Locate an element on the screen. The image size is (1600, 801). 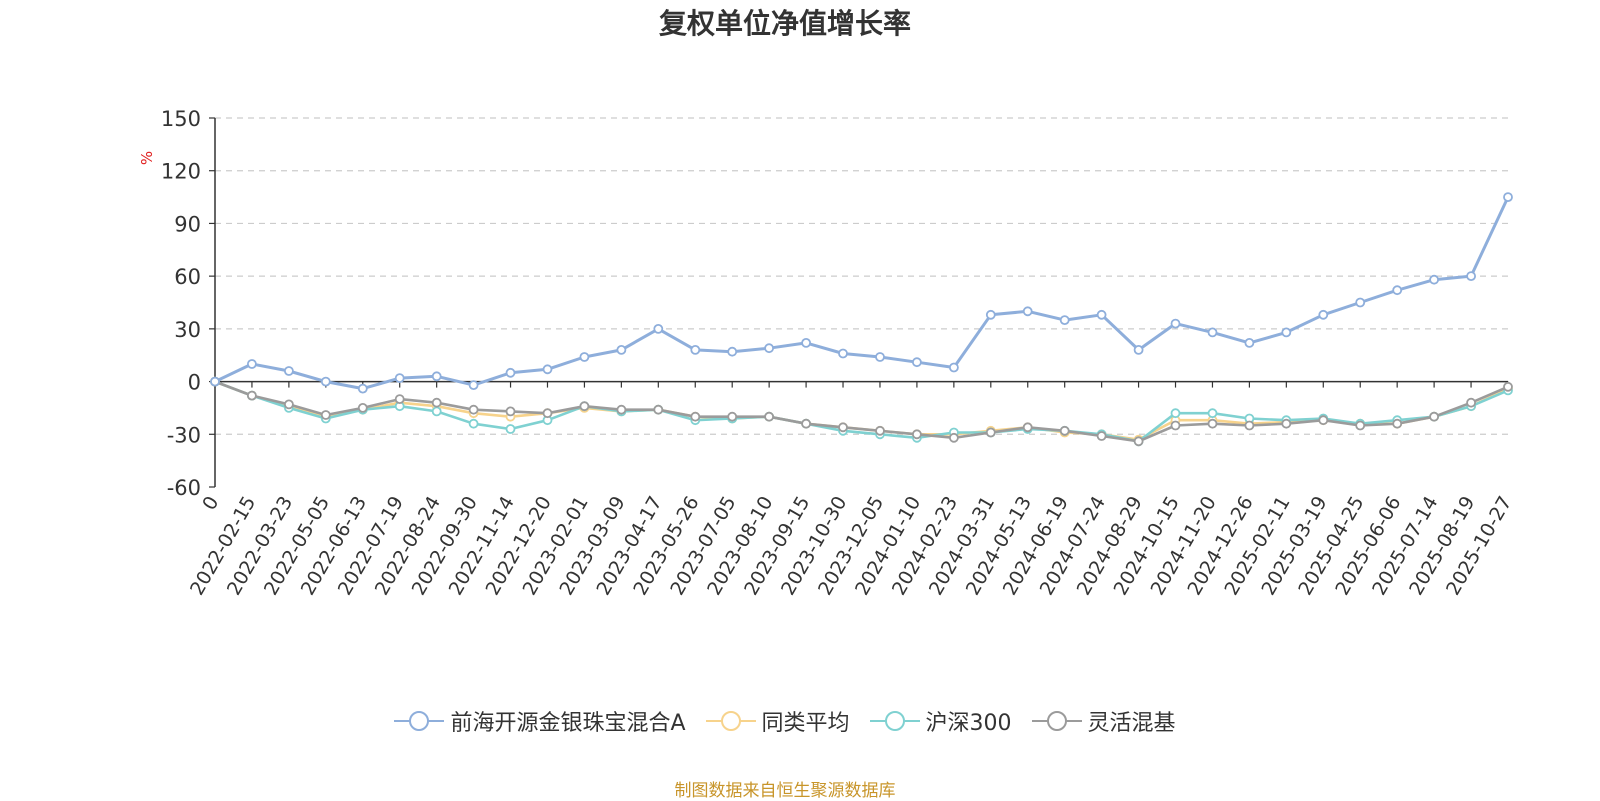
x-tick-label: 0 is located at coordinates (210, 503).